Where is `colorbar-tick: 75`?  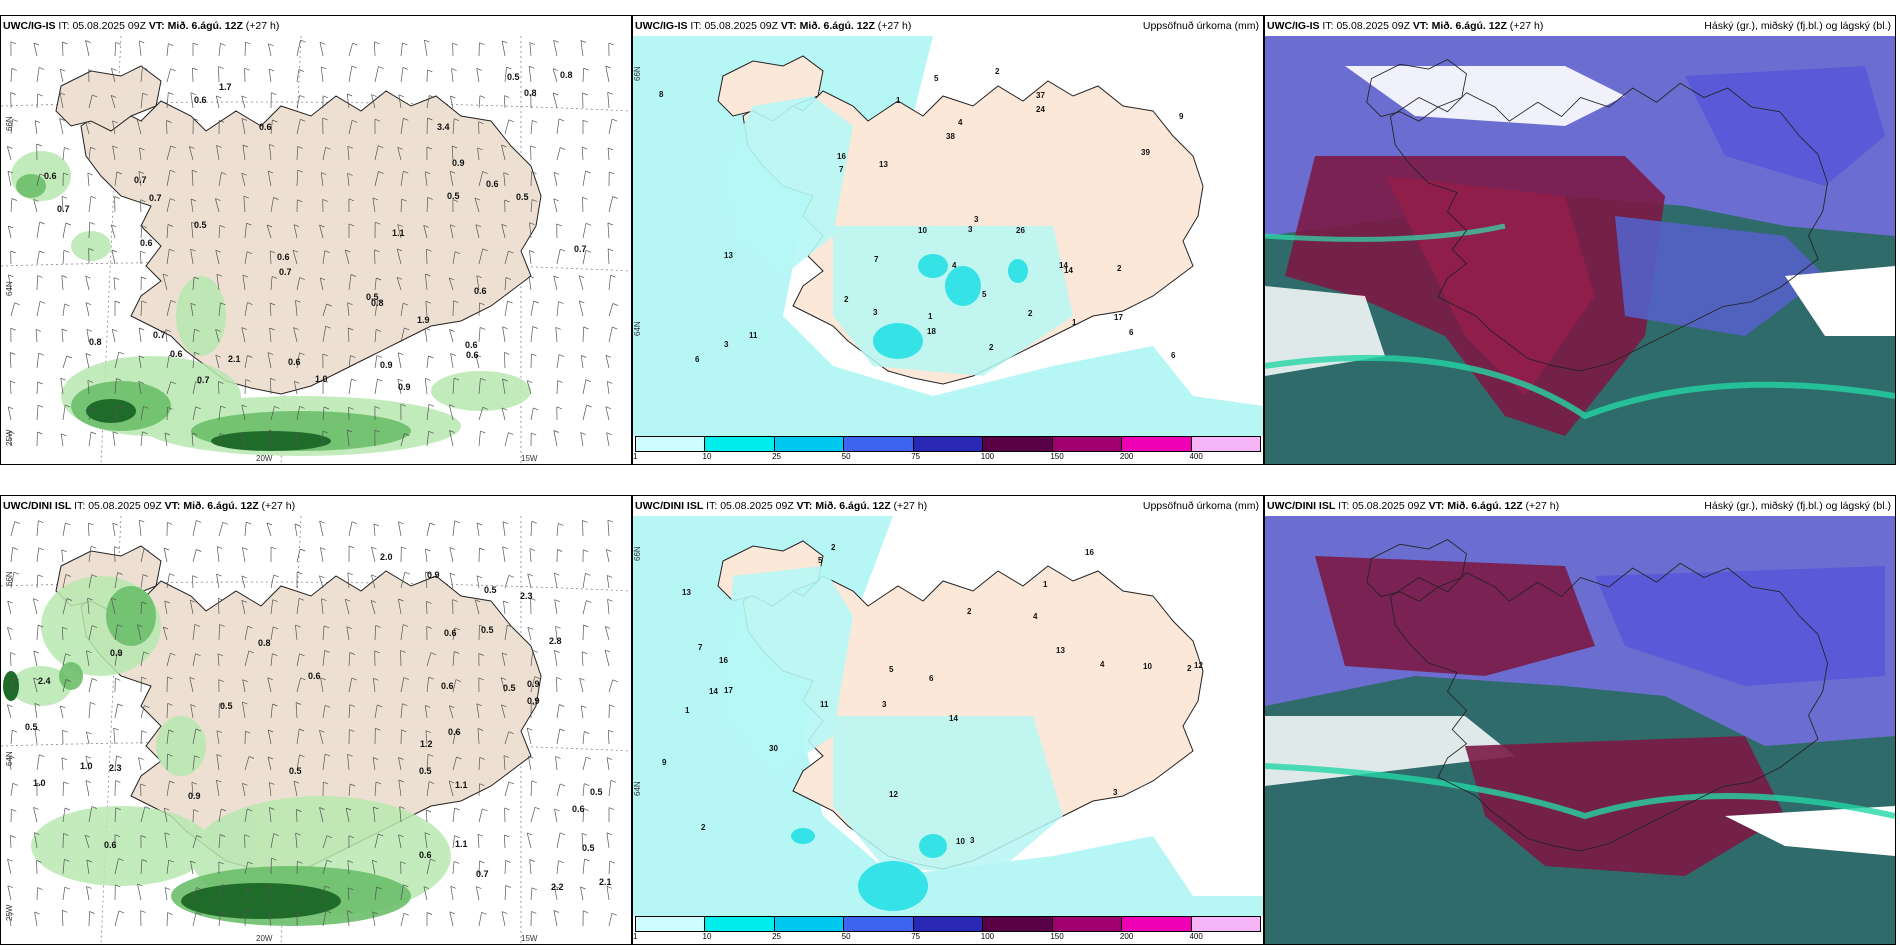 colorbar-tick: 75 is located at coordinates (916, 936).